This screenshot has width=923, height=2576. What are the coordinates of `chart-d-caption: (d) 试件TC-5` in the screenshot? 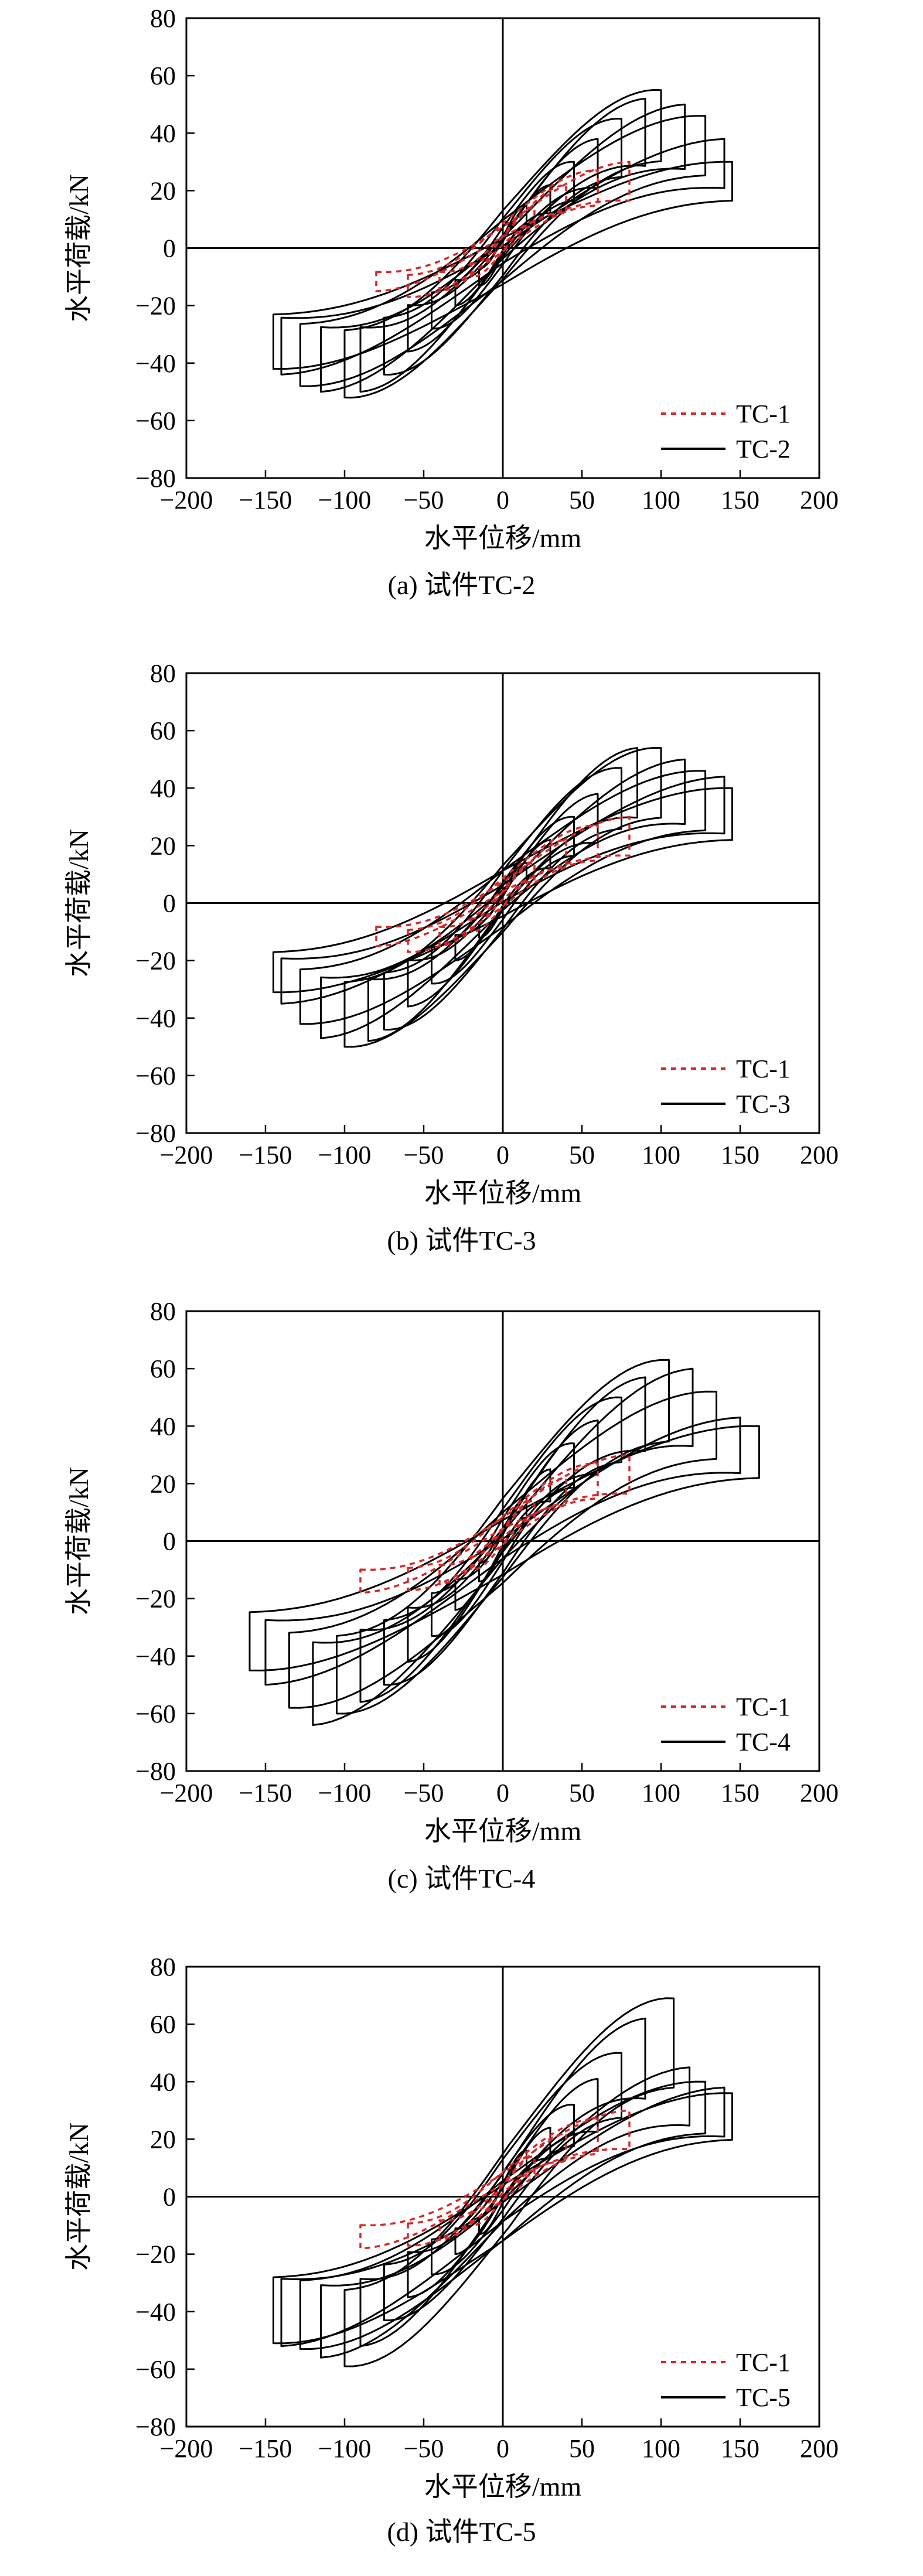 It's located at (461, 2532).